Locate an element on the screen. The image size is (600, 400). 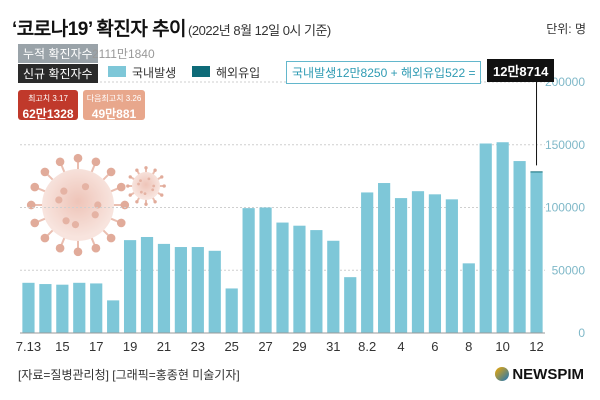
bar-domestic-7.20 is located at coordinates (147, 284).